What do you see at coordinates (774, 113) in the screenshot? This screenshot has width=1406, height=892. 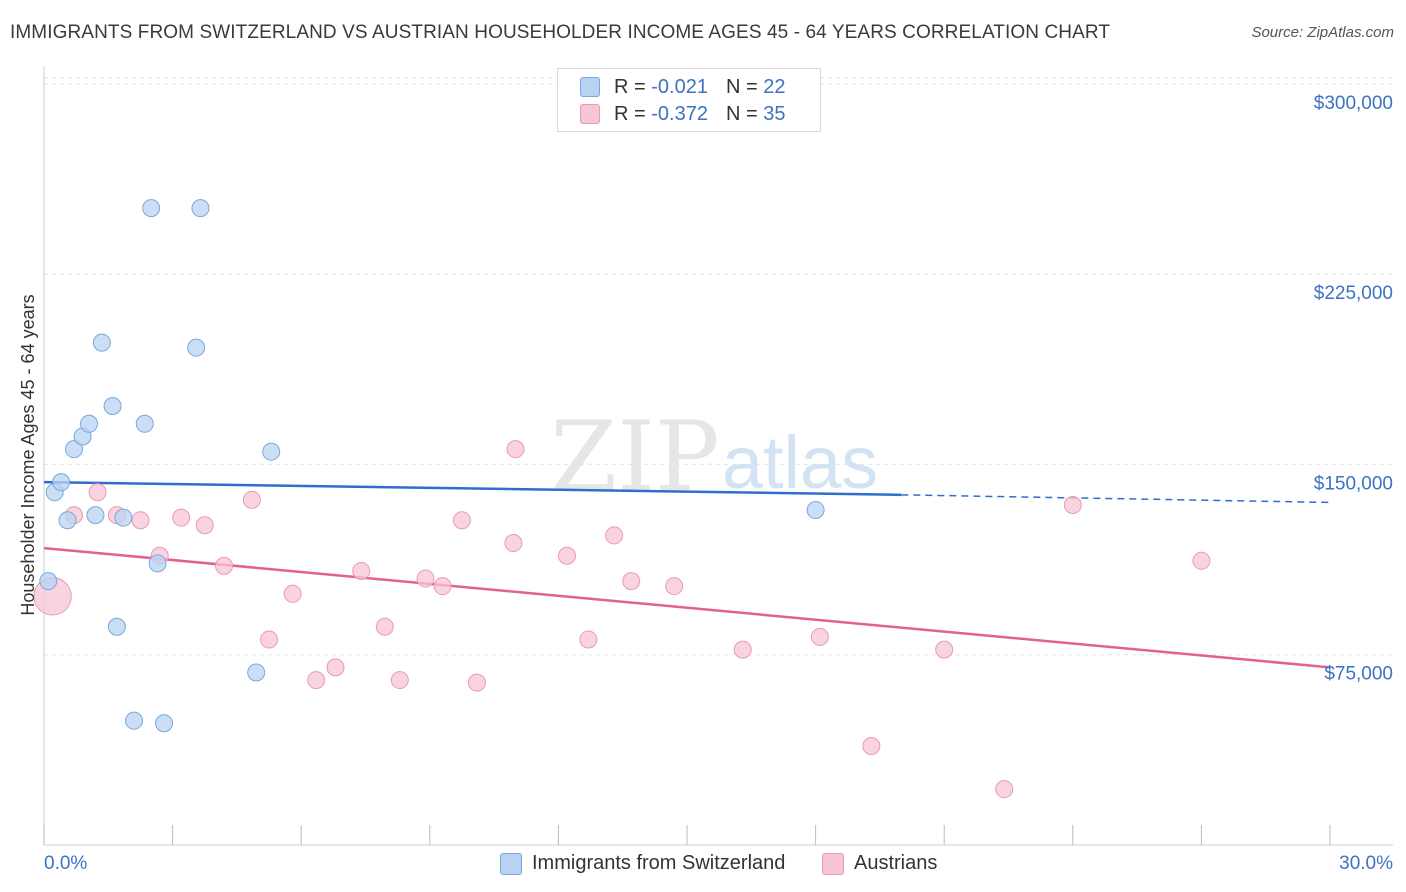 I see `legend-n-value: 35` at bounding box center [774, 113].